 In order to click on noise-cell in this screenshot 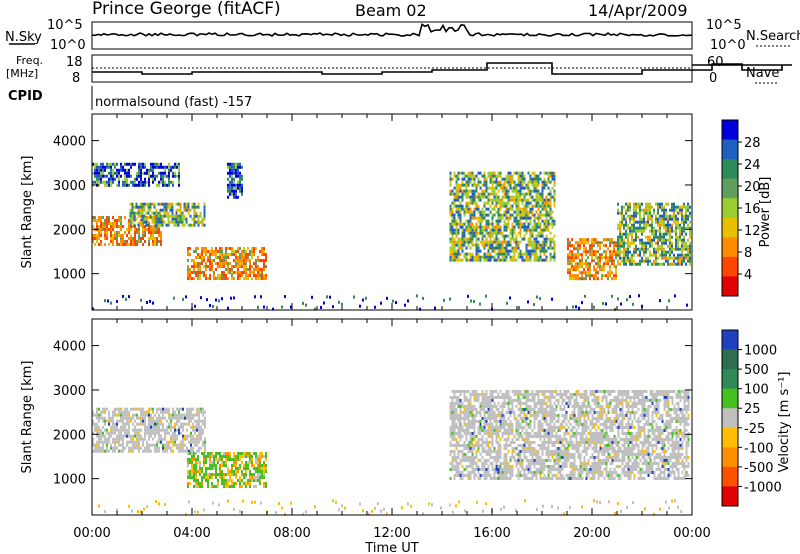, I will do `click(468, 296)`.